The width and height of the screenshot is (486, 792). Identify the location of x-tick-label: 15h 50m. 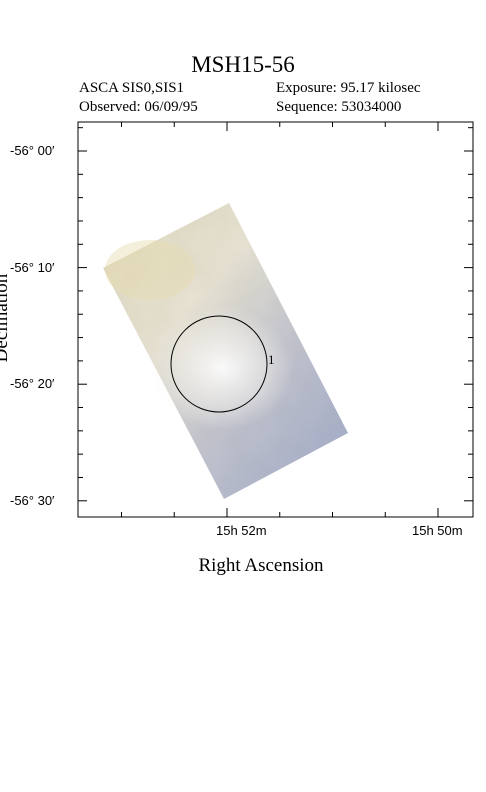
(437, 530).